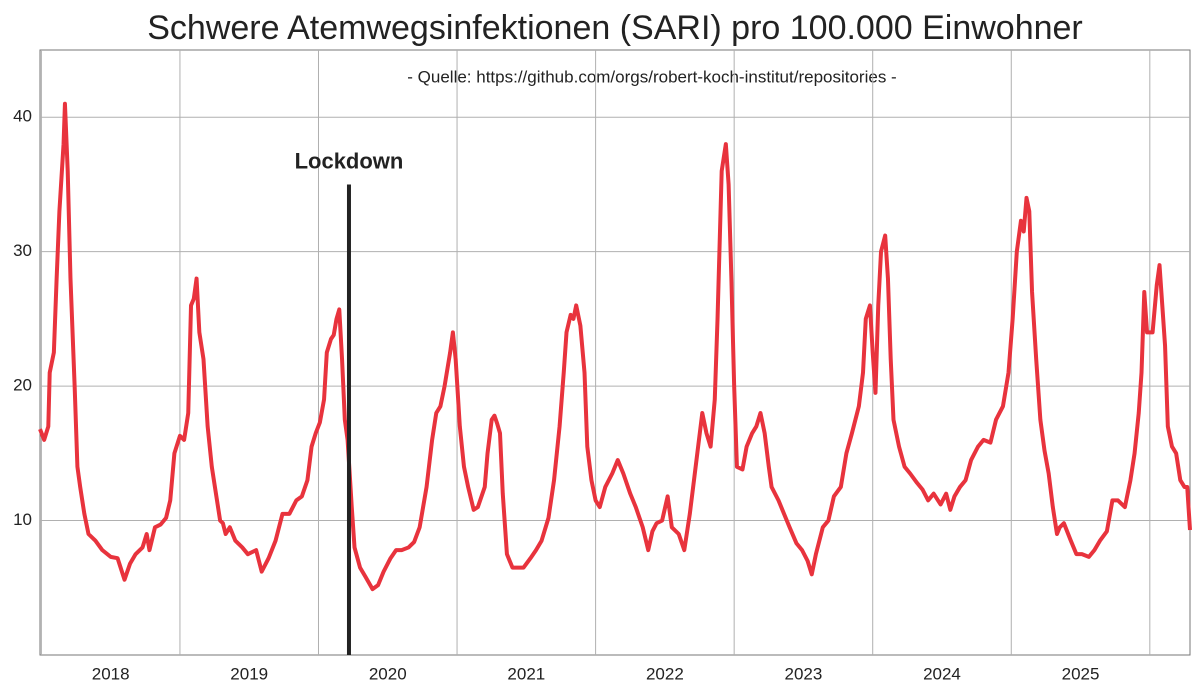 The height and width of the screenshot is (700, 1200). I want to click on x-tick-label: 2025, so click(1081, 673).